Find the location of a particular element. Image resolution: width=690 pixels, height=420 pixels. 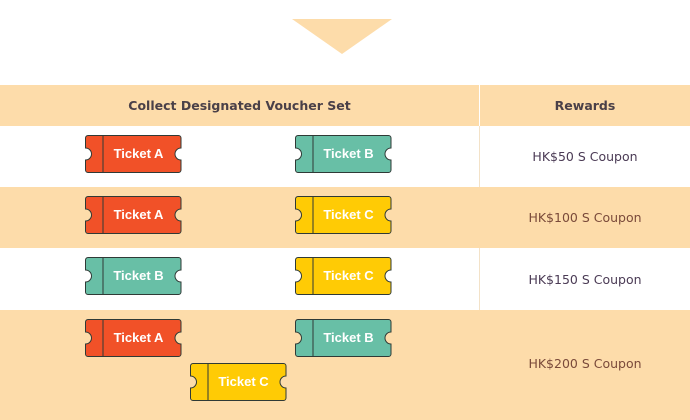

header-vouchers: Collect Designated Voucher Set is located at coordinates (239, 105).